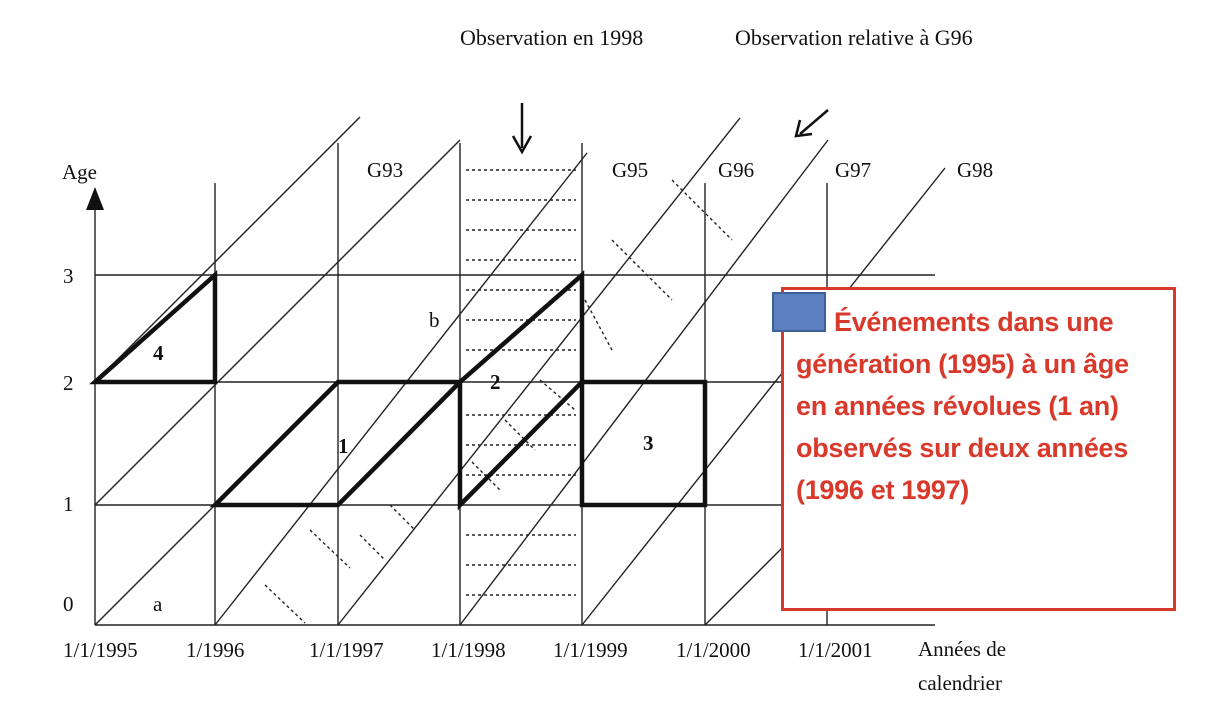 Image resolution: width=1228 pixels, height=724 pixels. What do you see at coordinates (385, 170) in the screenshot?
I see `generation-label: G93` at bounding box center [385, 170].